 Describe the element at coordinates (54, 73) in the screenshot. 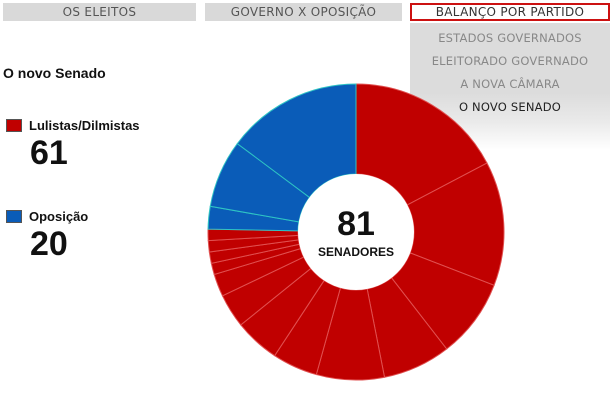

I see `page-title: O novo Senado` at that location.